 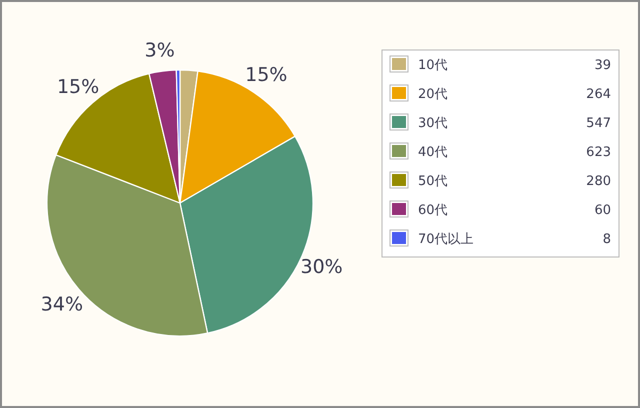 What do you see at coordinates (433, 65) in the screenshot?
I see `legend-label: 10代` at bounding box center [433, 65].